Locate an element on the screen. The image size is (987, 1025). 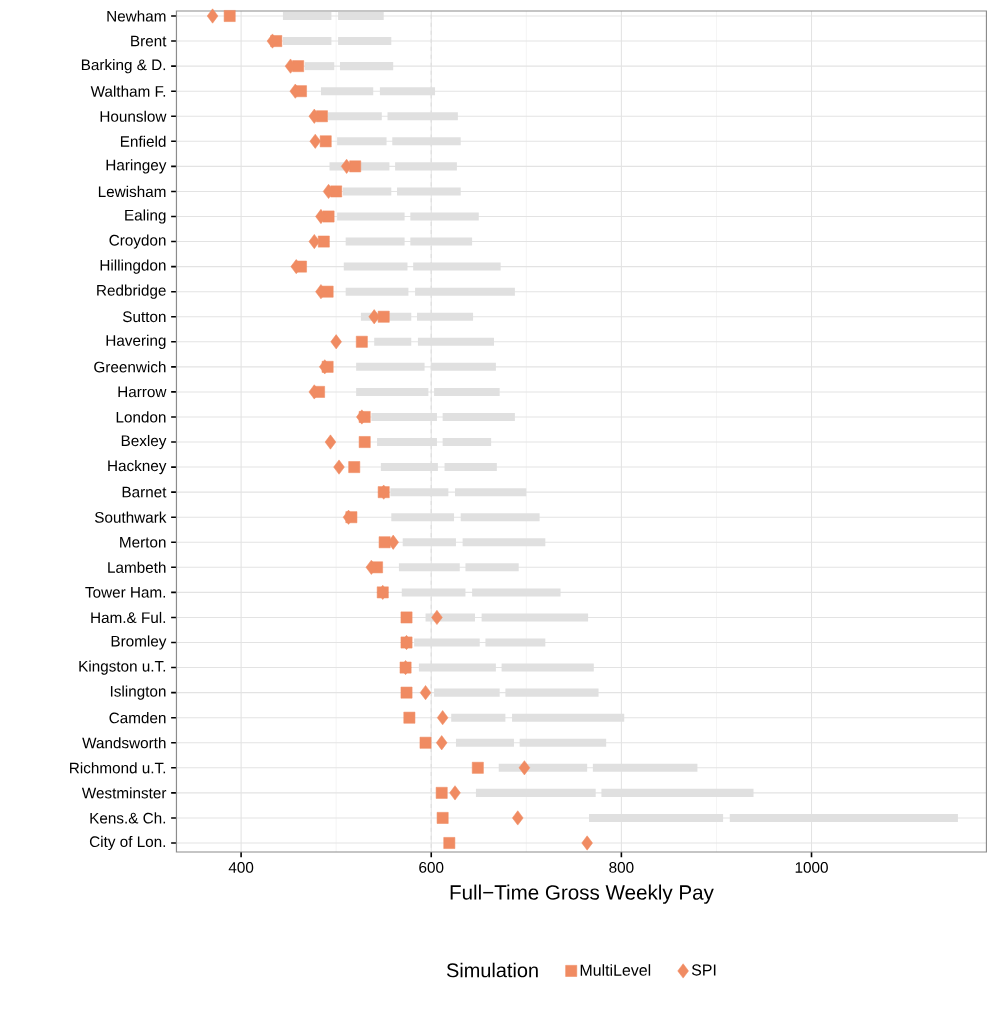
y-tick-label: Redbridge is located at coordinates (131, 291).